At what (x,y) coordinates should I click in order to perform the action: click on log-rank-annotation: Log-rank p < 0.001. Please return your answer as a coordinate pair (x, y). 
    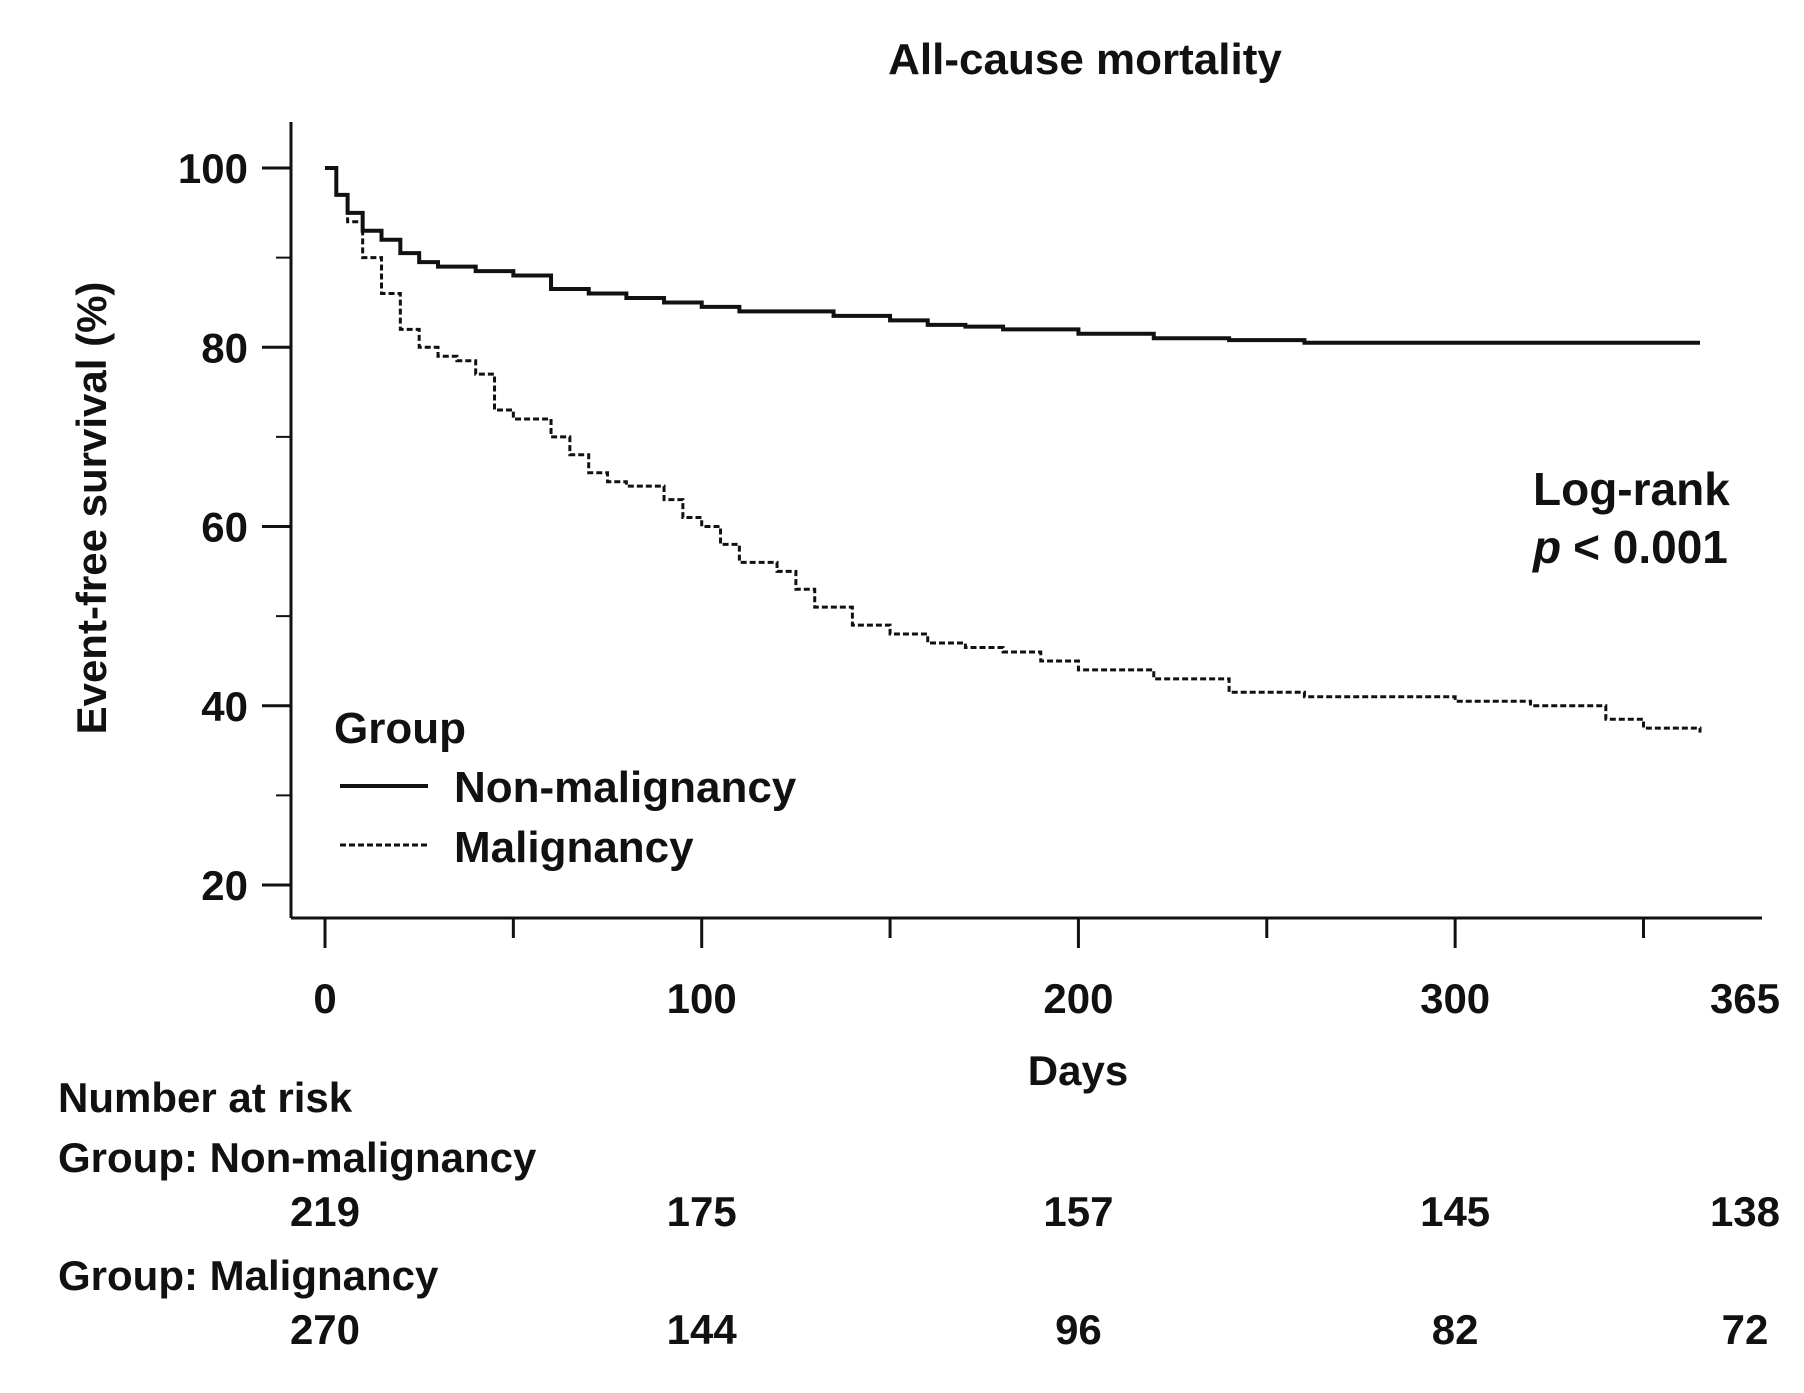
    Looking at the image, I should click on (1630, 518).